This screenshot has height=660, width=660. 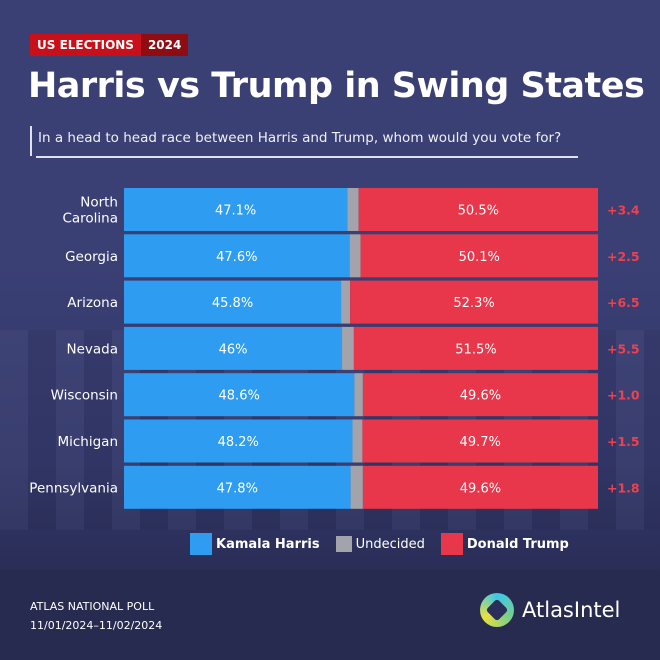 What do you see at coordinates (90, 211) in the screenshot?
I see `state-label: North Carolina` at bounding box center [90, 211].